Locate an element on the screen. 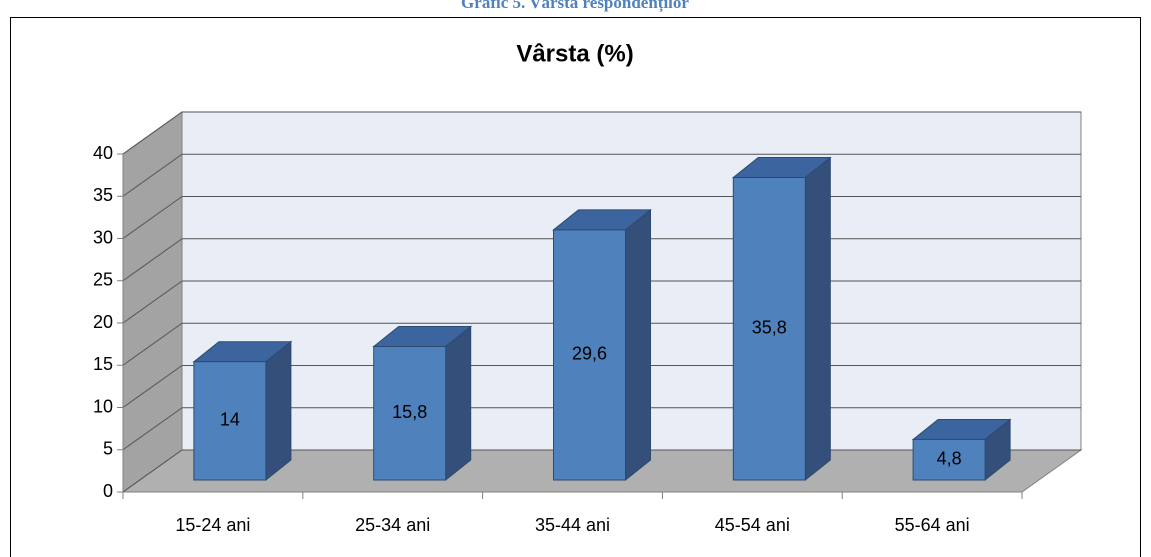  data-label: 29,6 is located at coordinates (589, 354).